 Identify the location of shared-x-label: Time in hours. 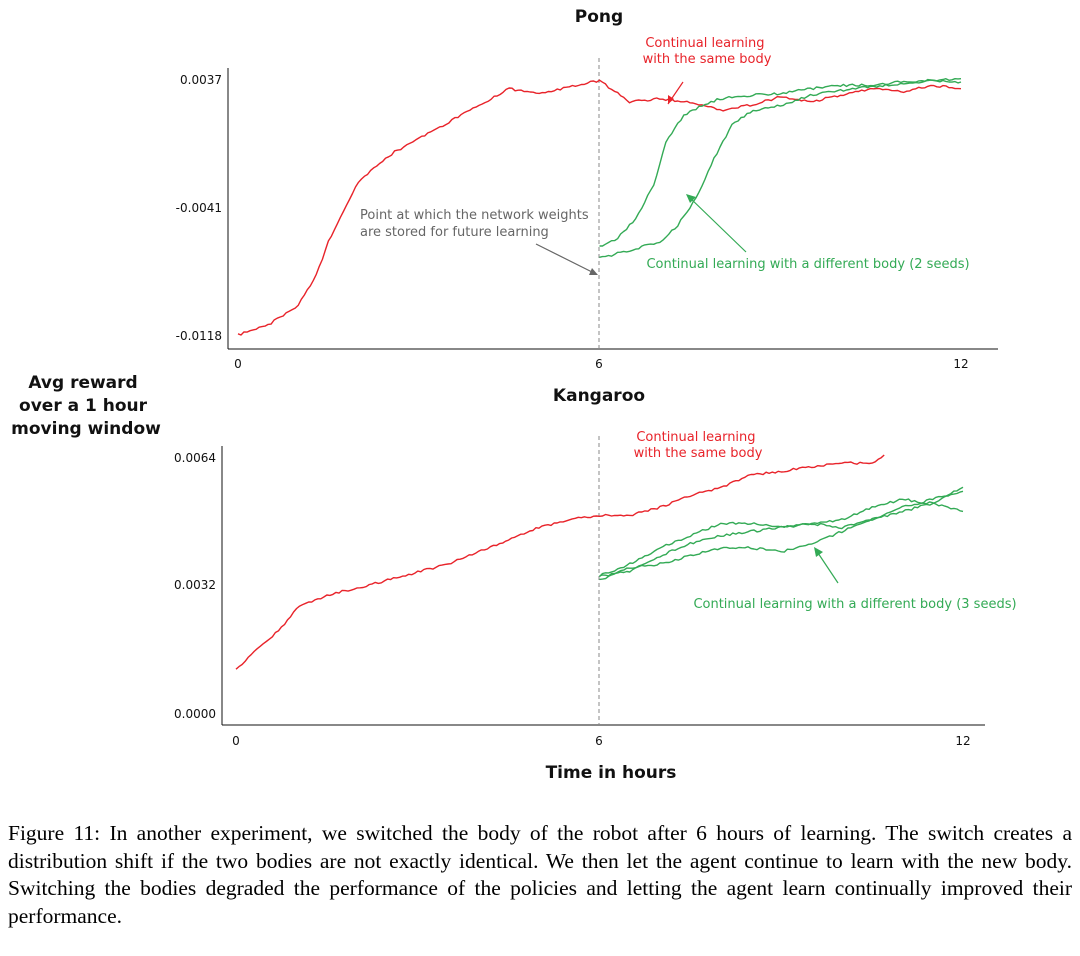
(611, 773).